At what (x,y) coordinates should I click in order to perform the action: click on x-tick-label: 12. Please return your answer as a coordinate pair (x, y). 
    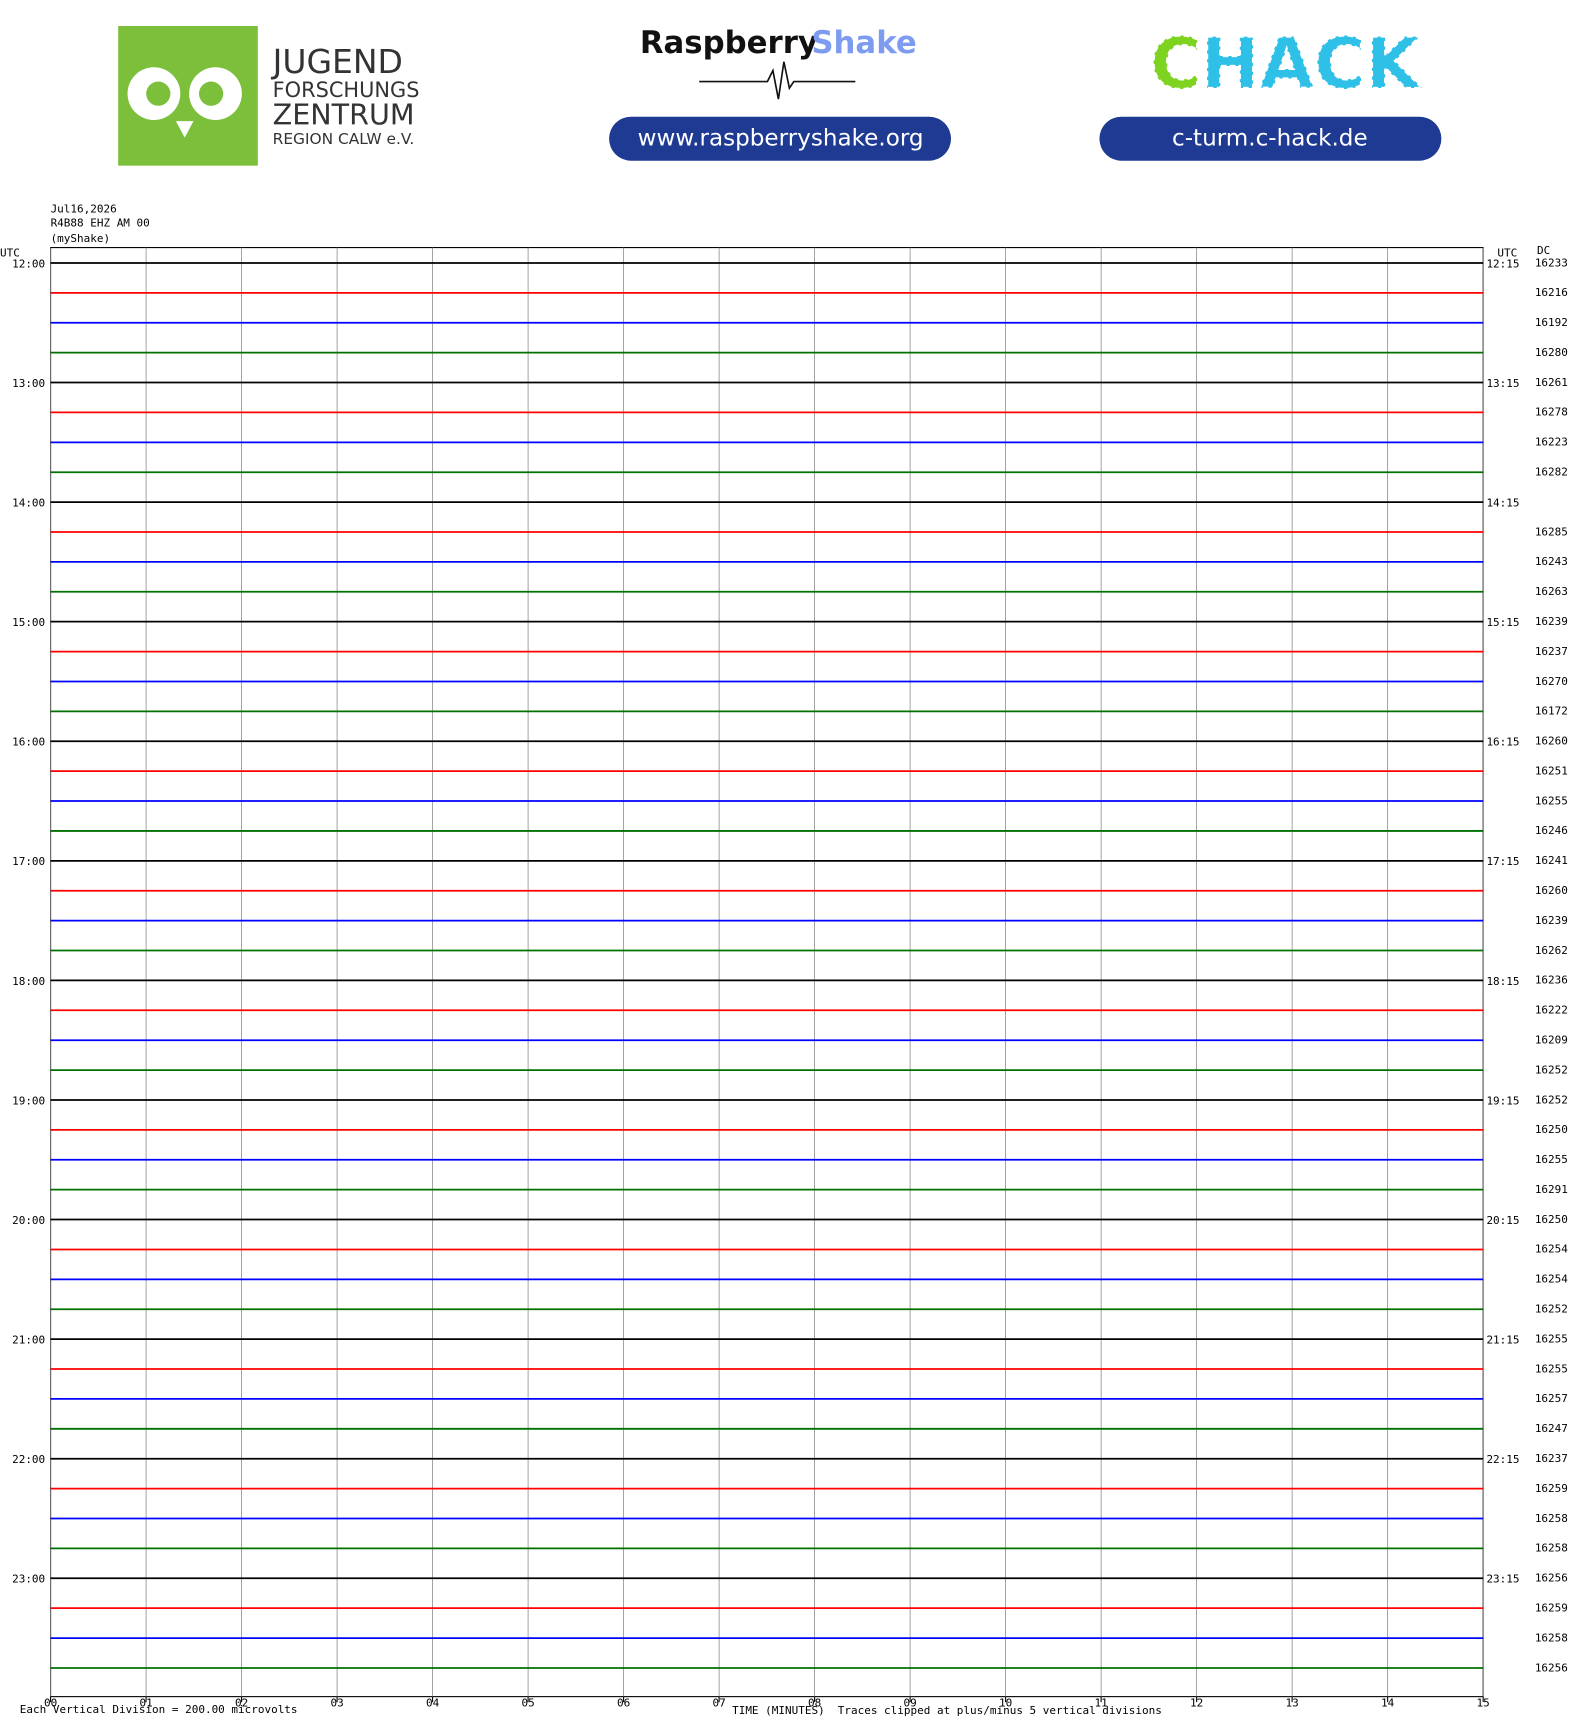
    Looking at the image, I should click on (1196, 1703).